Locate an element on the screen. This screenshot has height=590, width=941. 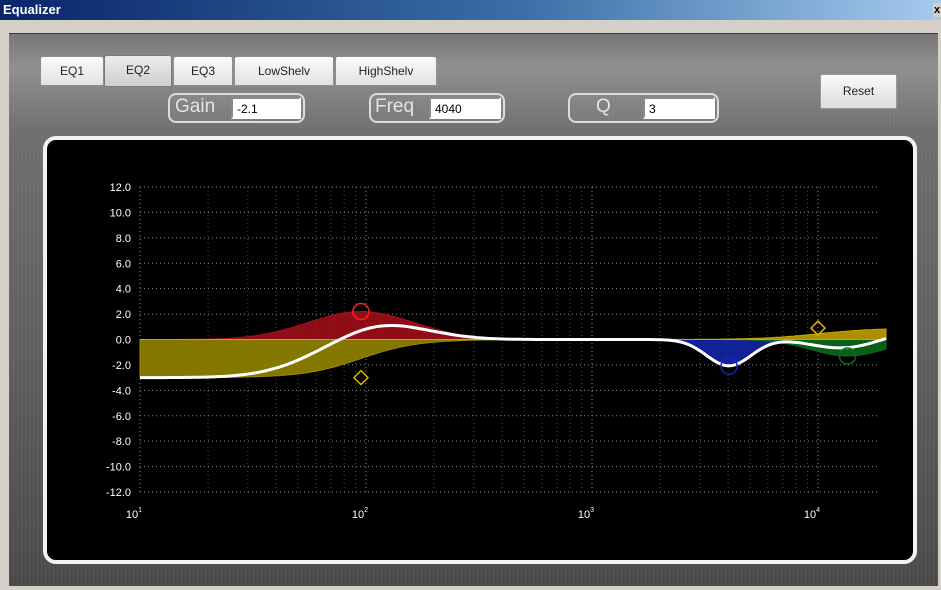
y-tick-label: -8.0 is located at coordinates (121, 442).